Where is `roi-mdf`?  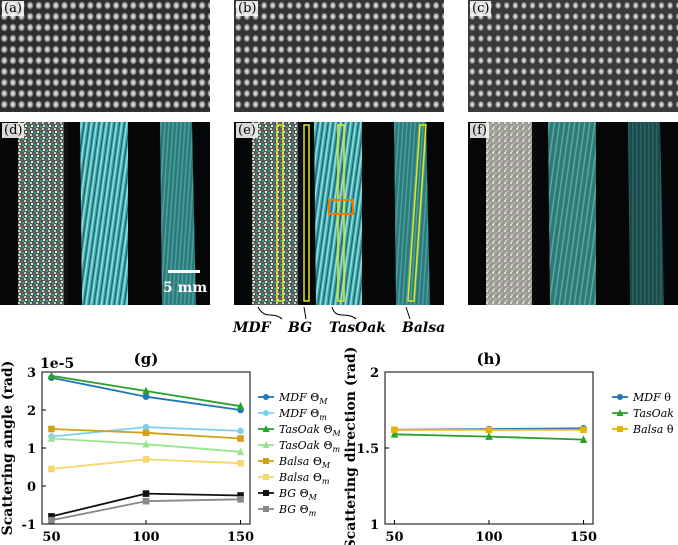
roi-mdf is located at coordinates (280, 213).